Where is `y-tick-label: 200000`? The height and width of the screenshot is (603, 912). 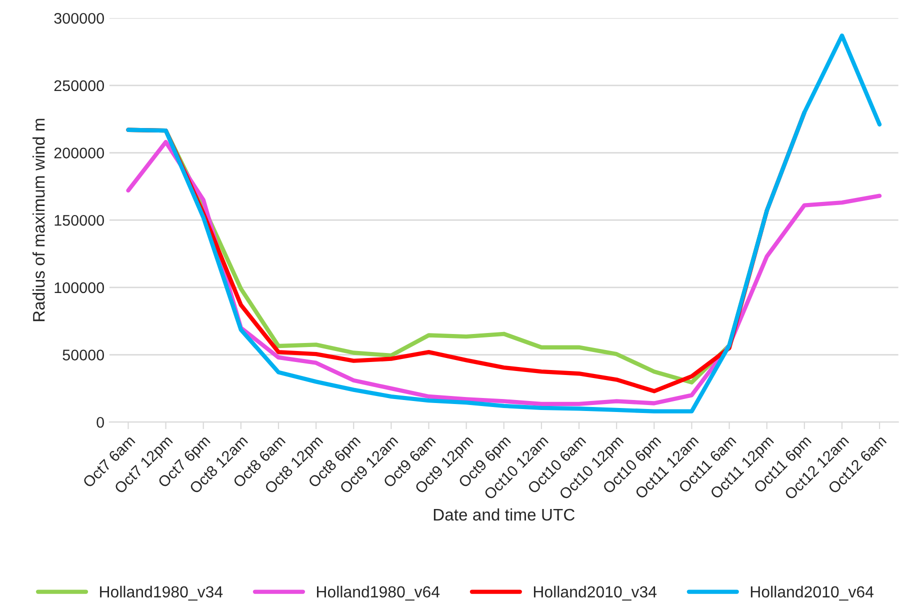 y-tick-label: 200000 is located at coordinates (79, 153).